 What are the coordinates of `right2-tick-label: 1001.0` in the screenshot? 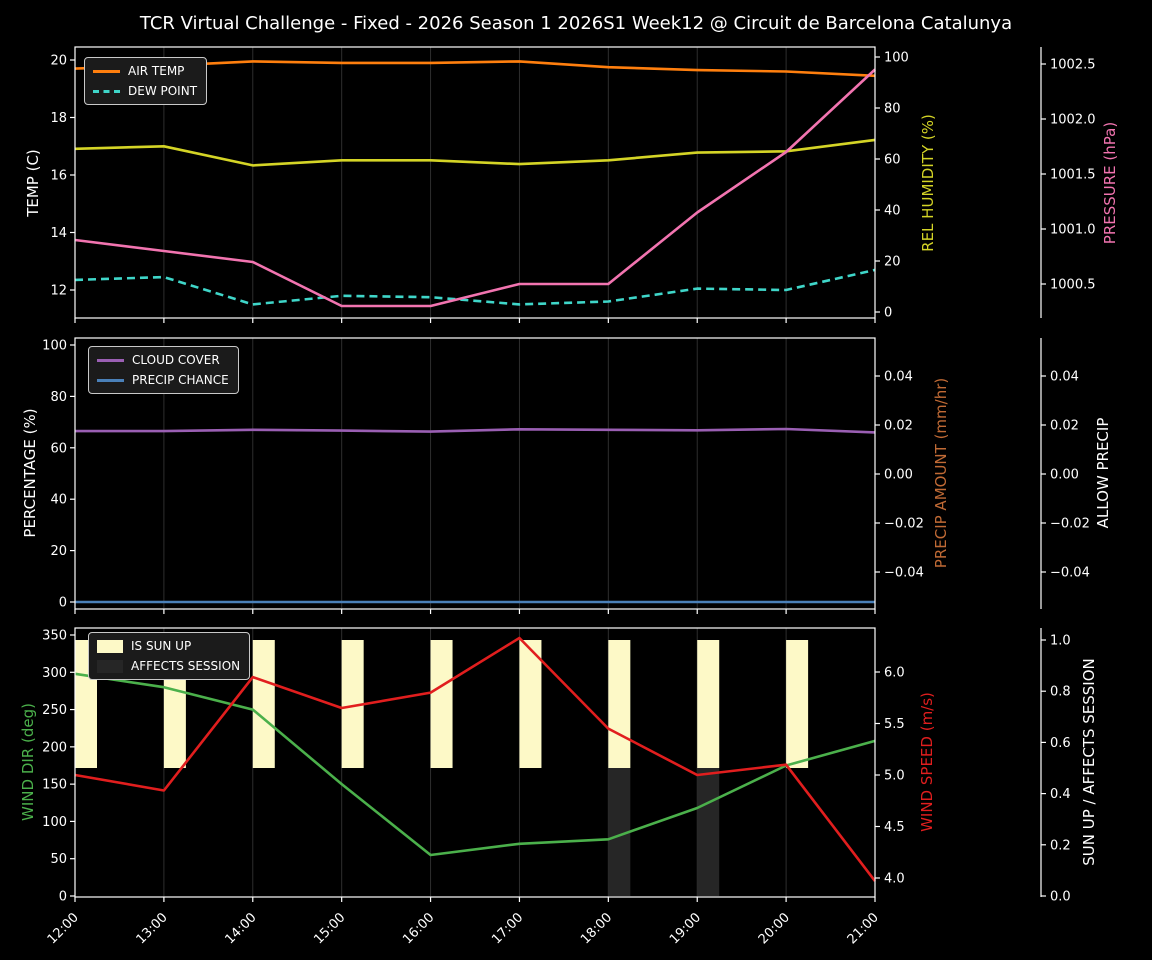 It's located at (1073, 230).